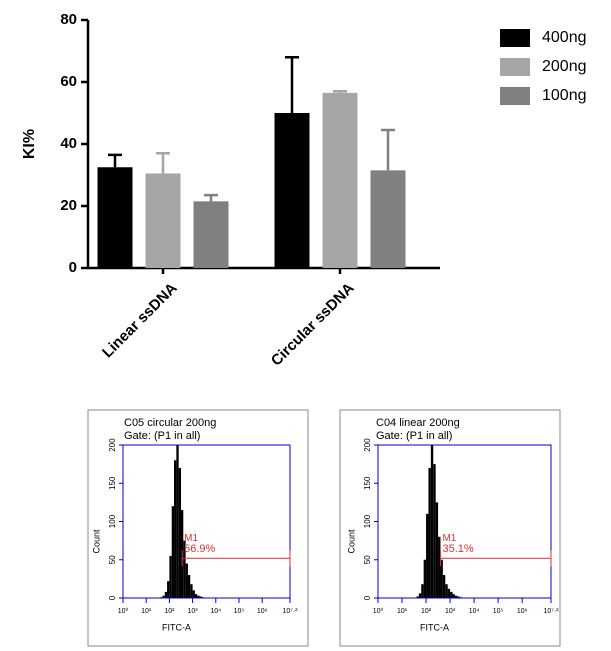 The width and height of the screenshot is (611, 651). Describe the element at coordinates (68, 143) in the screenshot. I see `y-tick-label: 40` at that location.